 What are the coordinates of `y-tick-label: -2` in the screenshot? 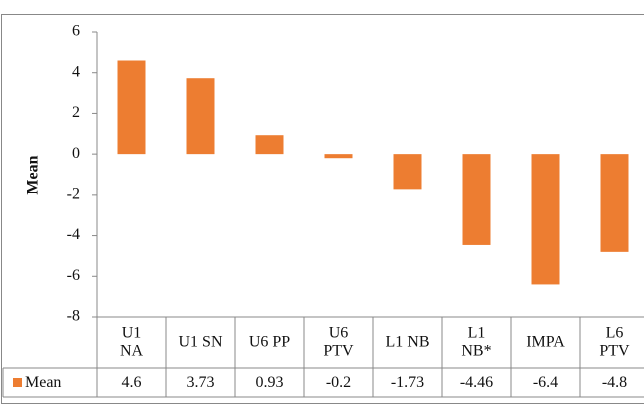 It's located at (73, 194).